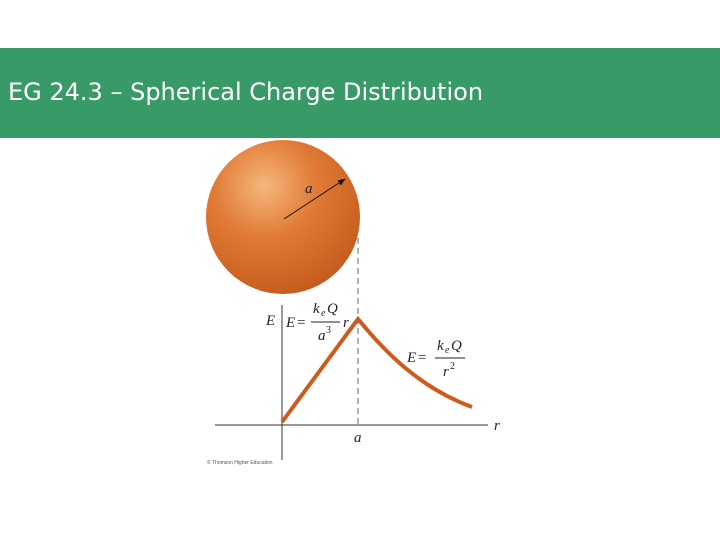 The width and height of the screenshot is (720, 540). Describe the element at coordinates (328, 330) in the screenshot. I see `formula-exponent: 3` at that location.